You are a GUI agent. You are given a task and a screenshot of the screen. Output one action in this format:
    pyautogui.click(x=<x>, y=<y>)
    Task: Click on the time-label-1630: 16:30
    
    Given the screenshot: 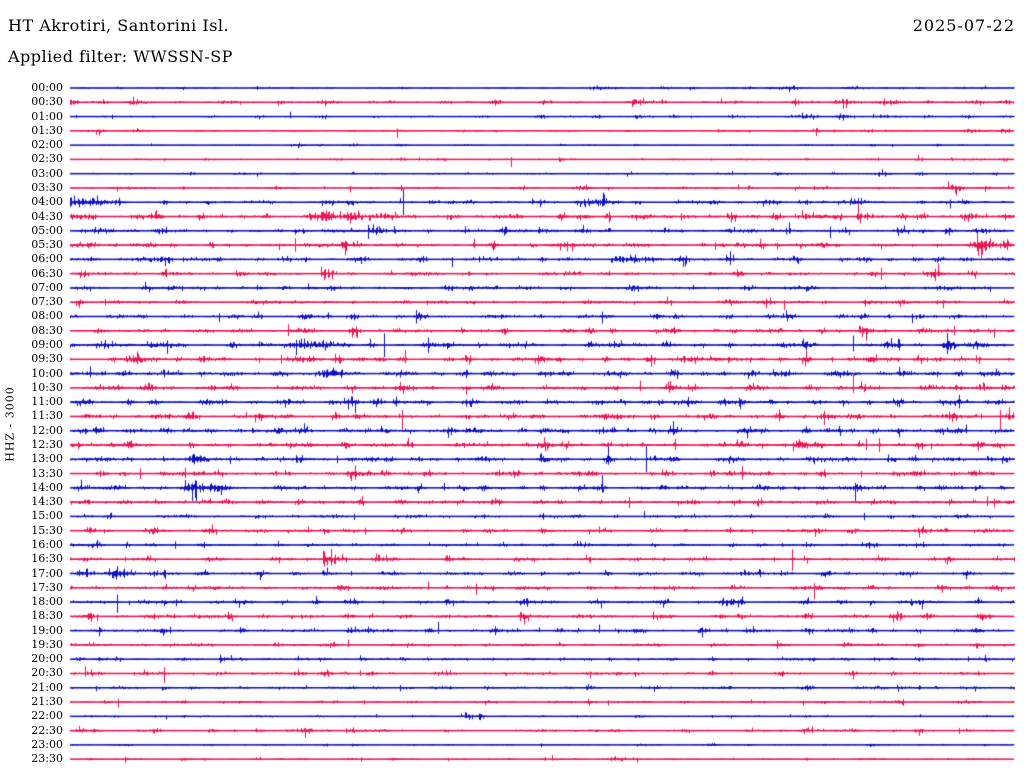 What is the action you would take?
    pyautogui.click(x=47, y=559)
    